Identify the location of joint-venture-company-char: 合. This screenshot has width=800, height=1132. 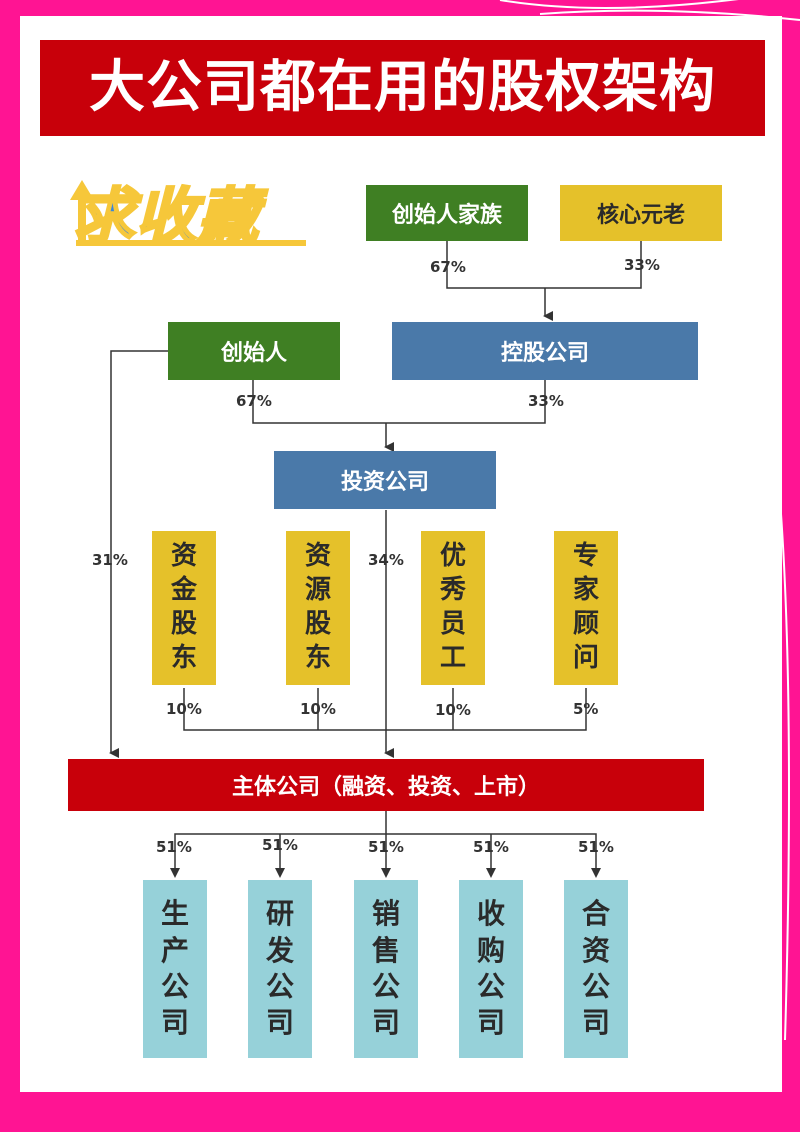
(595, 914).